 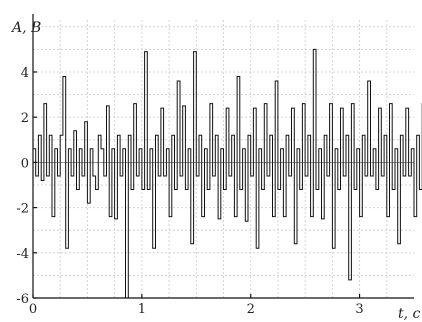 I want to click on y-tick-label: -6, so click(x=22, y=299).